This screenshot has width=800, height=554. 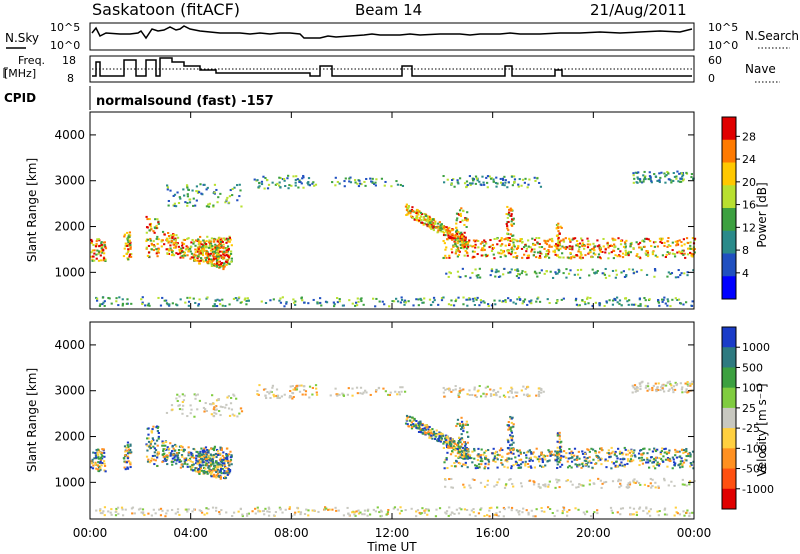 I want to click on noise-right-tick-high: 10^5, so click(x=723, y=27).